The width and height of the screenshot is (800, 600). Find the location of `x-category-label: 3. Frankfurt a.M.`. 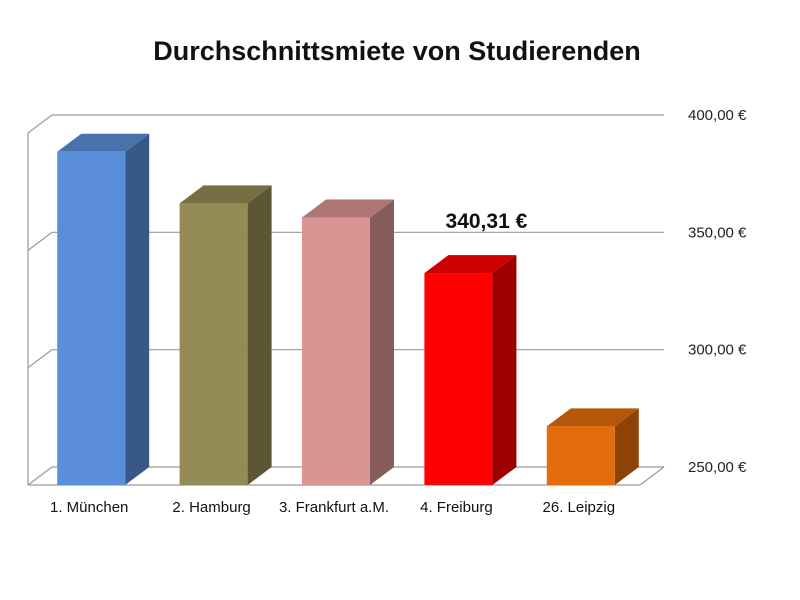

x-category-label: 3. Frankfurt a.M. is located at coordinates (334, 507).